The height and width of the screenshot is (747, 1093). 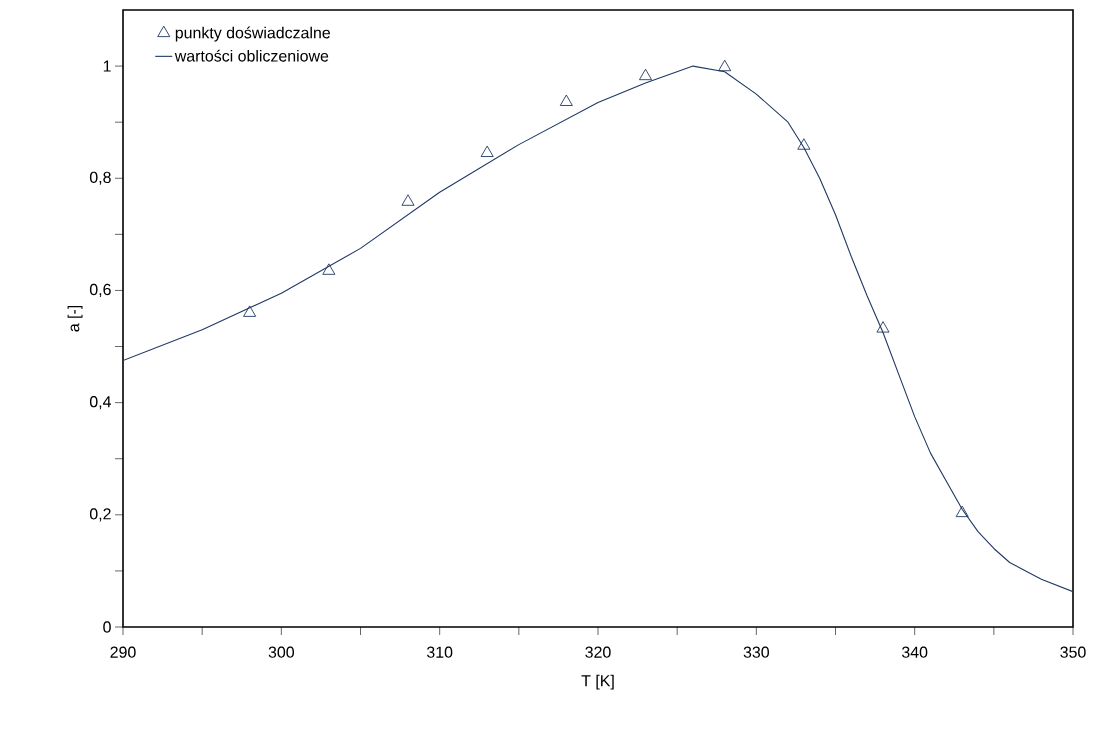 I want to click on y-axis-title: a [-], so click(x=75, y=318).